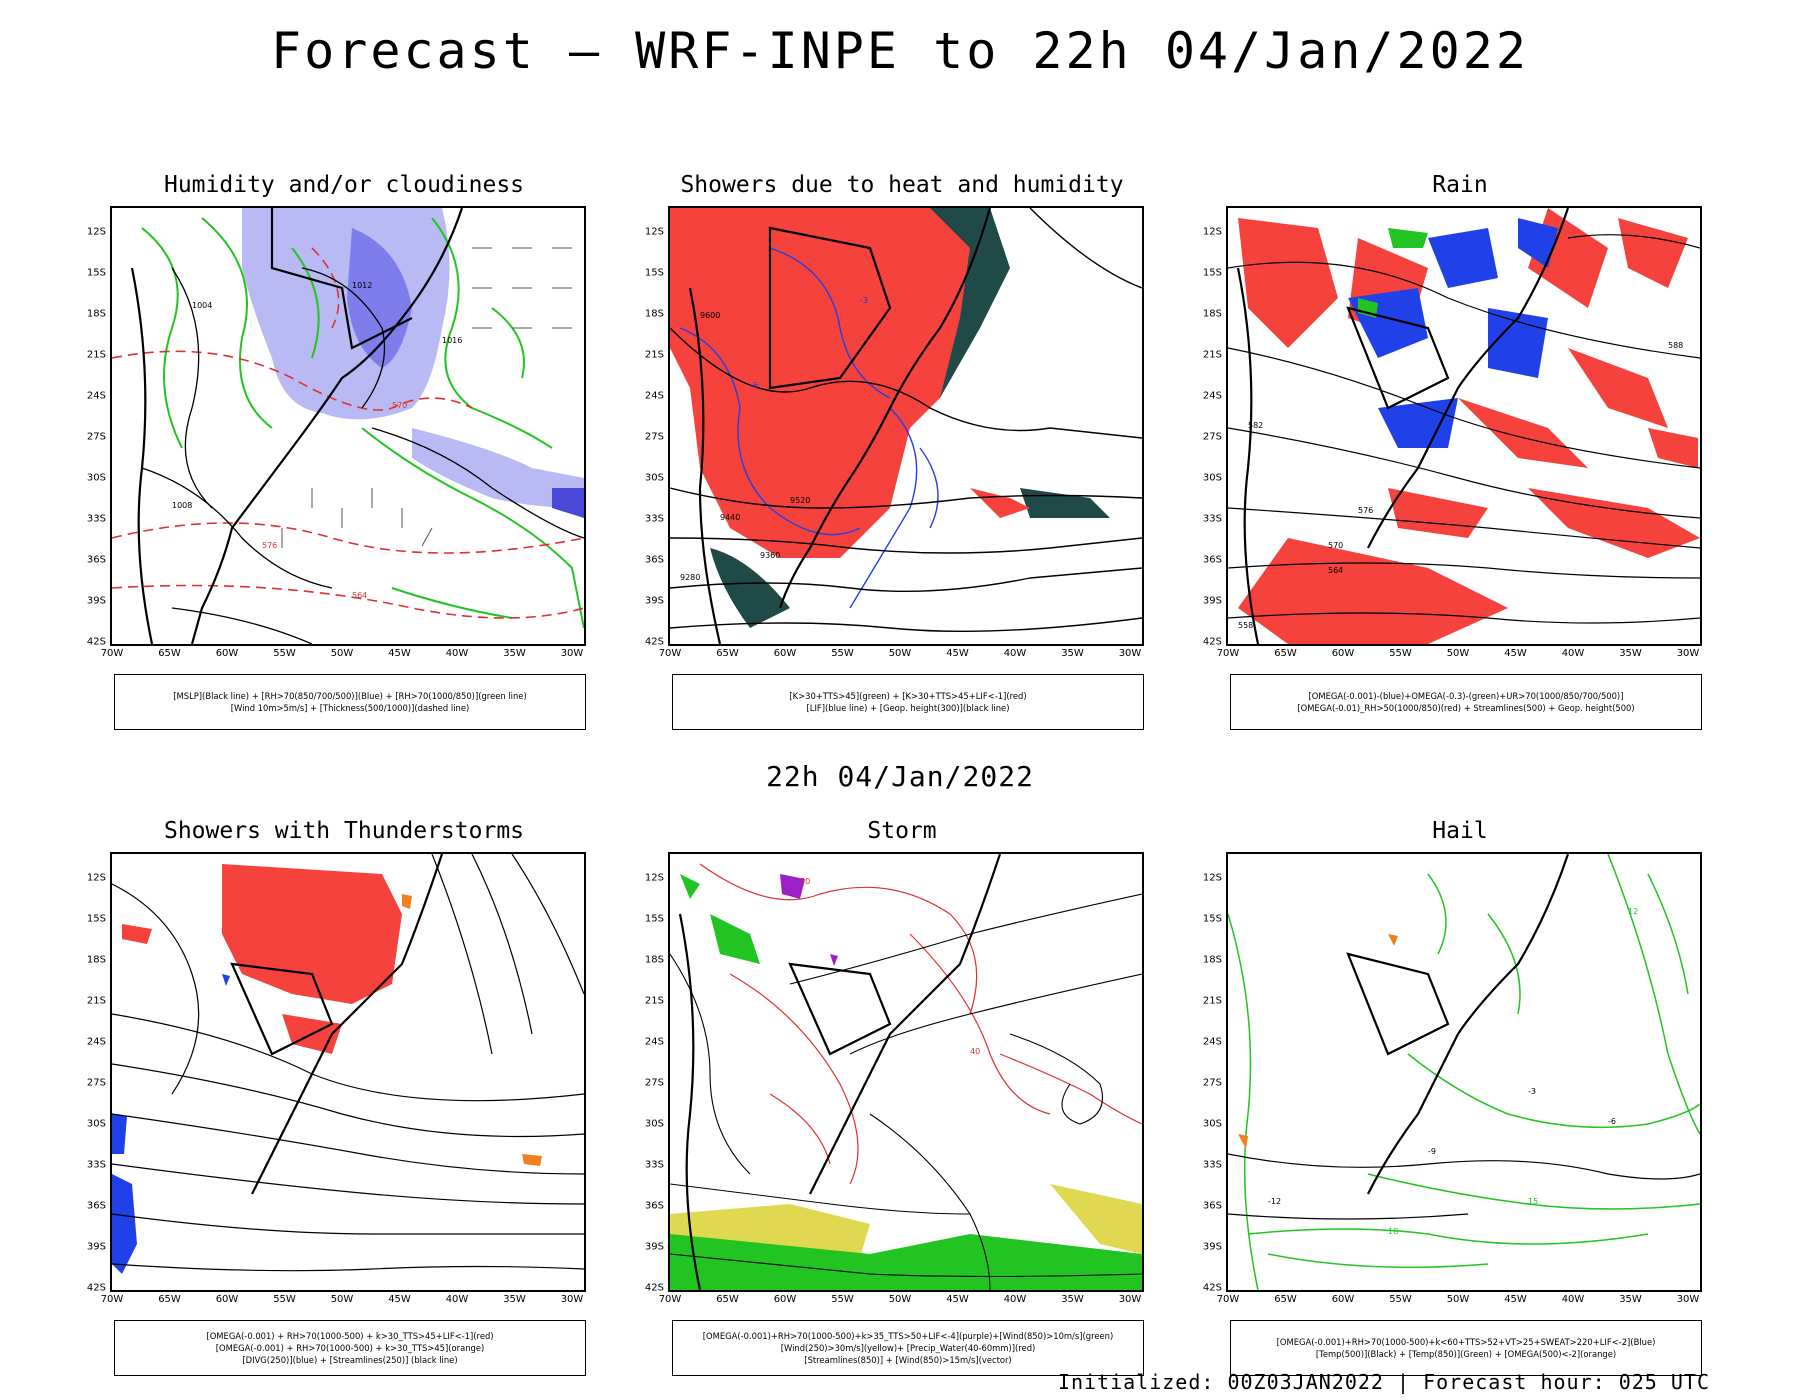  What do you see at coordinates (96, 437) in the screenshot?
I see `lat-tick-label: 27S` at bounding box center [96, 437].